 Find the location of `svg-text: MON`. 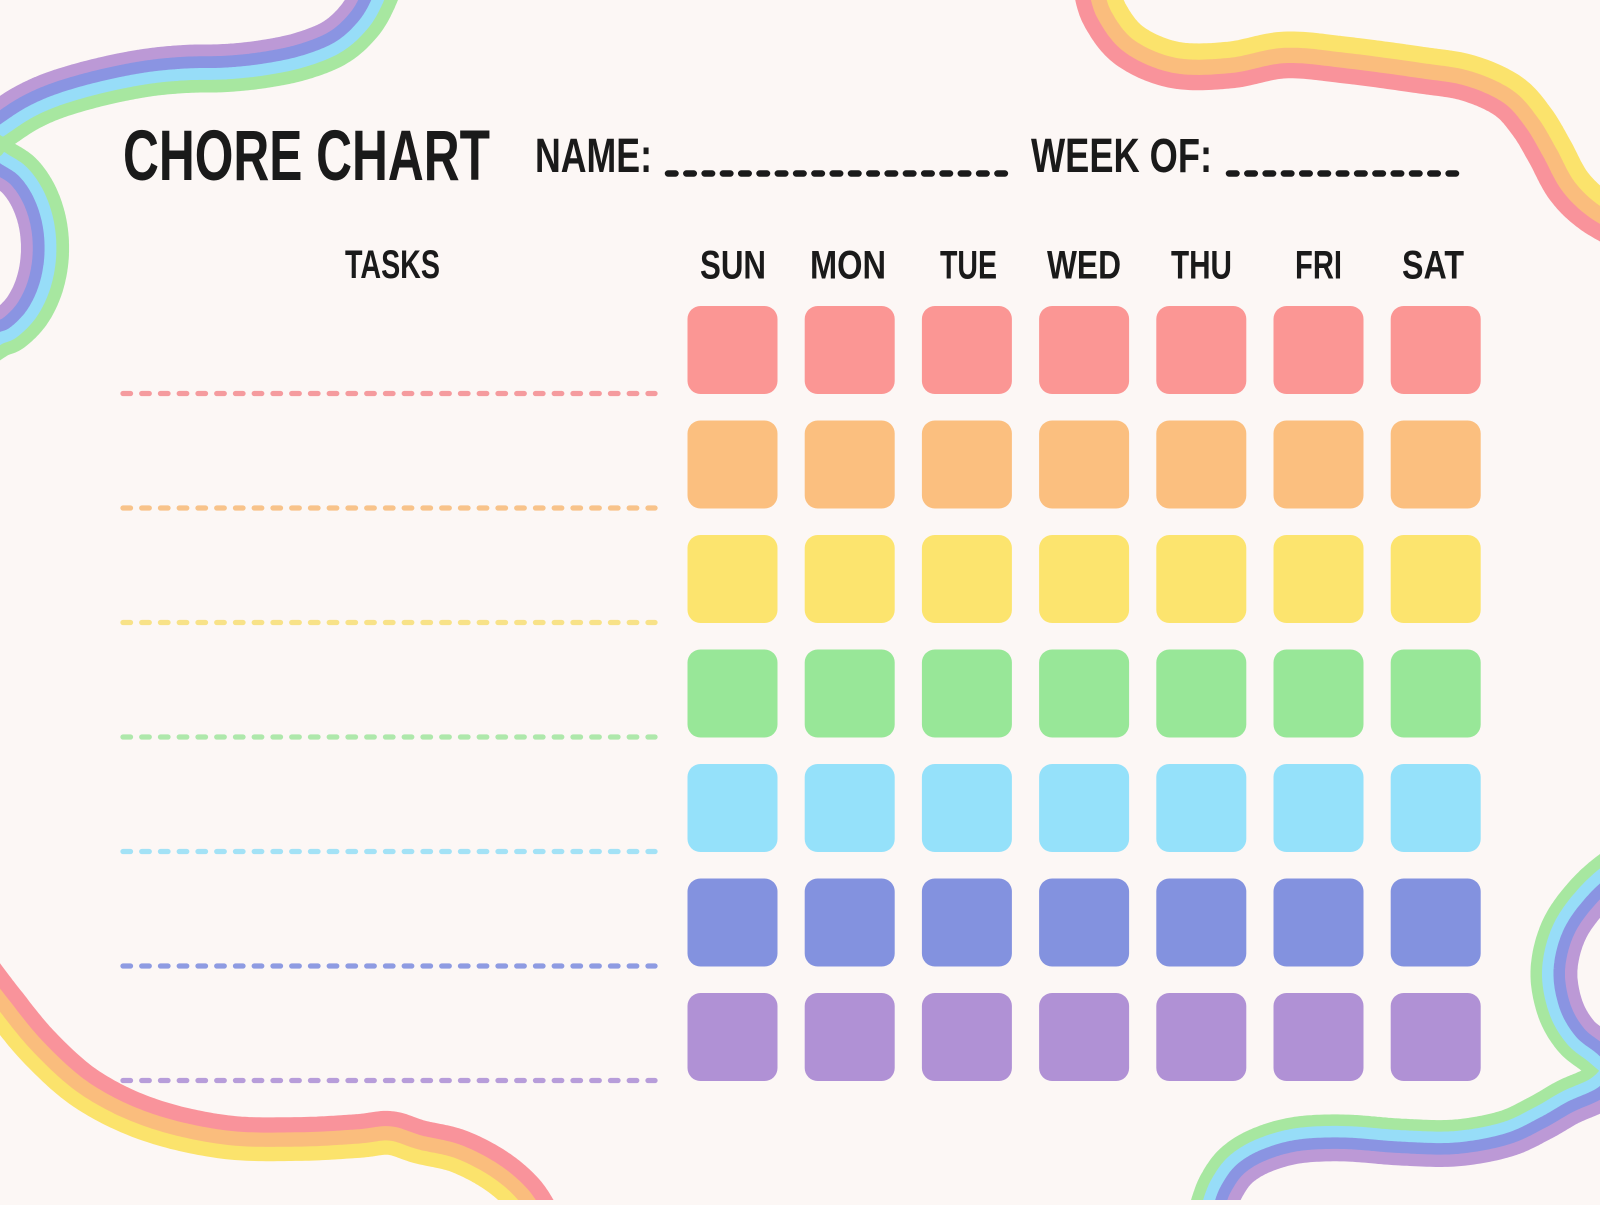

svg-text: MON is located at coordinates (848, 266).